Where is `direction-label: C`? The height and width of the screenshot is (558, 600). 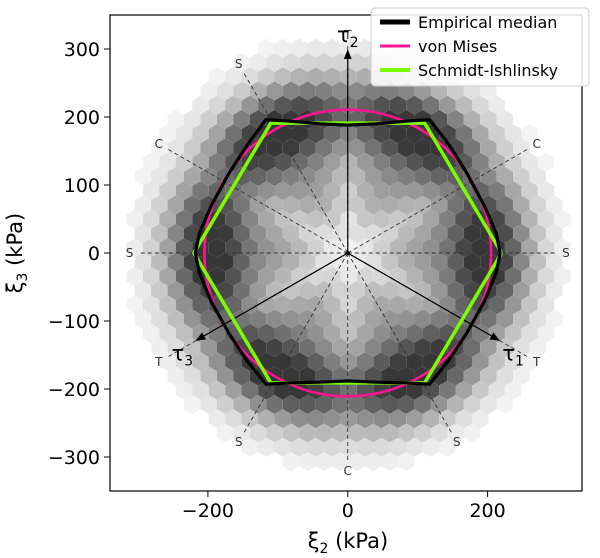 direction-label: C is located at coordinates (348, 471).